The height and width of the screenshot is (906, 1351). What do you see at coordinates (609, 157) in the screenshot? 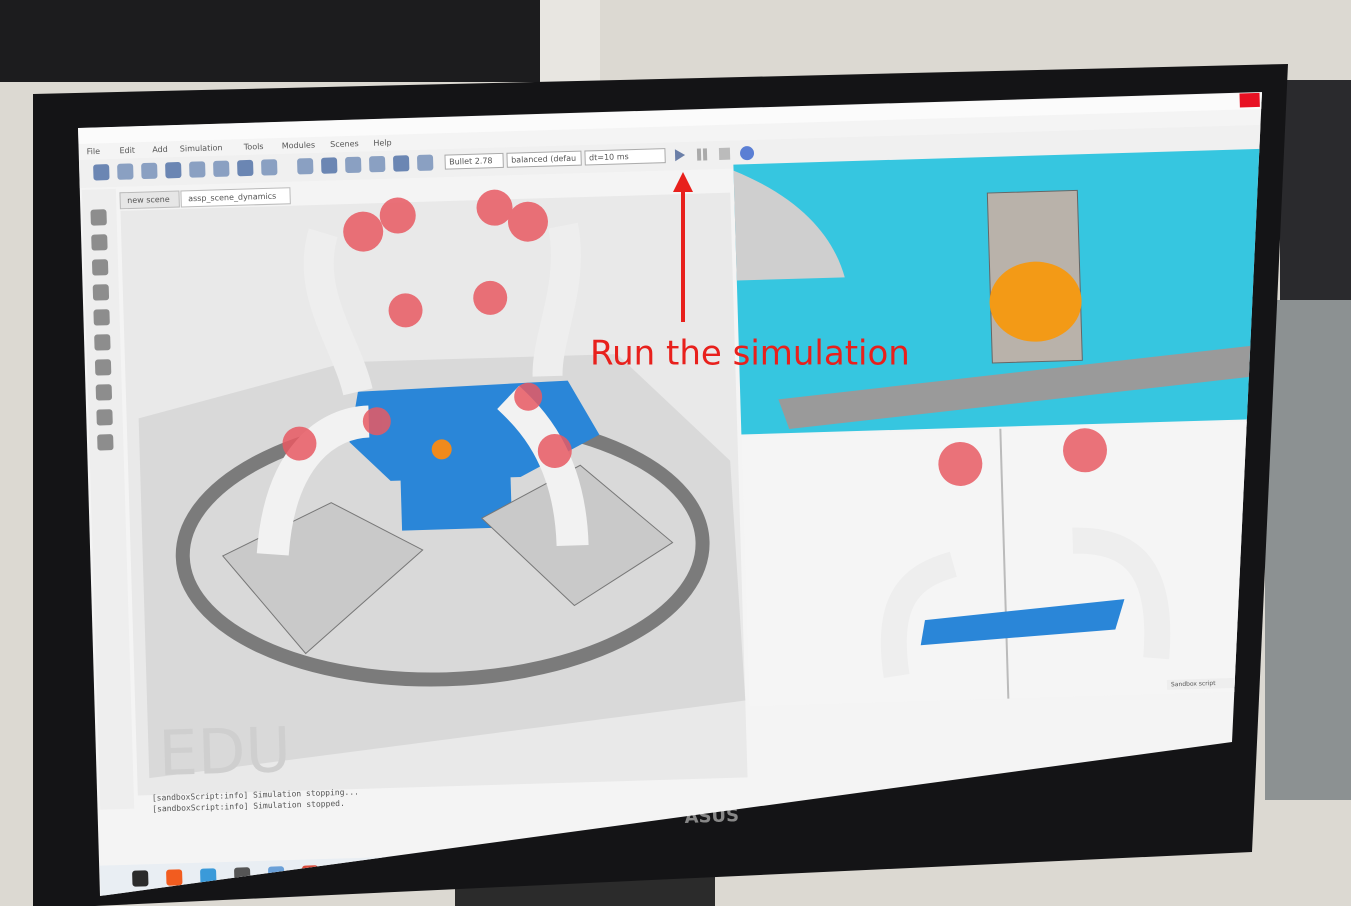
I see `timestep-label: dt=10 ms` at bounding box center [609, 157].